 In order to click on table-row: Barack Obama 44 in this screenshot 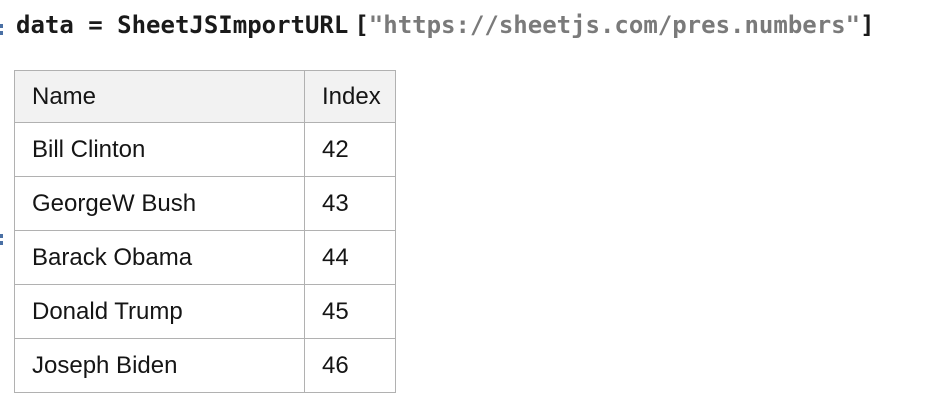, I will do `click(205, 257)`.